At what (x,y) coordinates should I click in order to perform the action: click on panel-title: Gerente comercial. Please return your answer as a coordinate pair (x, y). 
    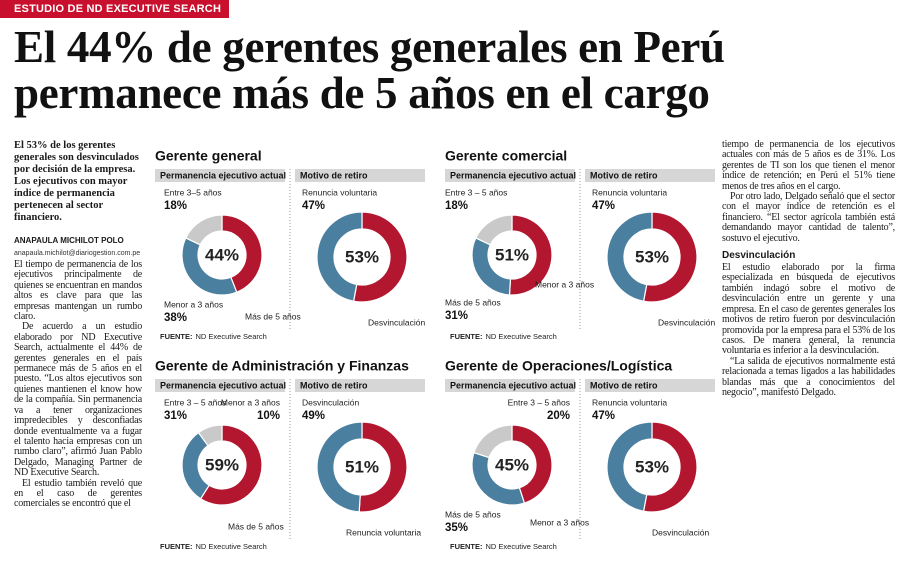
    Looking at the image, I should click on (506, 156).